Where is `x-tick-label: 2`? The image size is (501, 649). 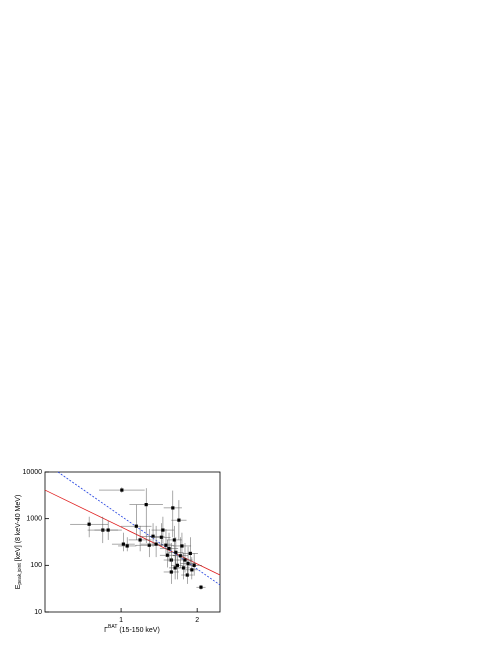 x-tick-label: 2 is located at coordinates (197, 620).